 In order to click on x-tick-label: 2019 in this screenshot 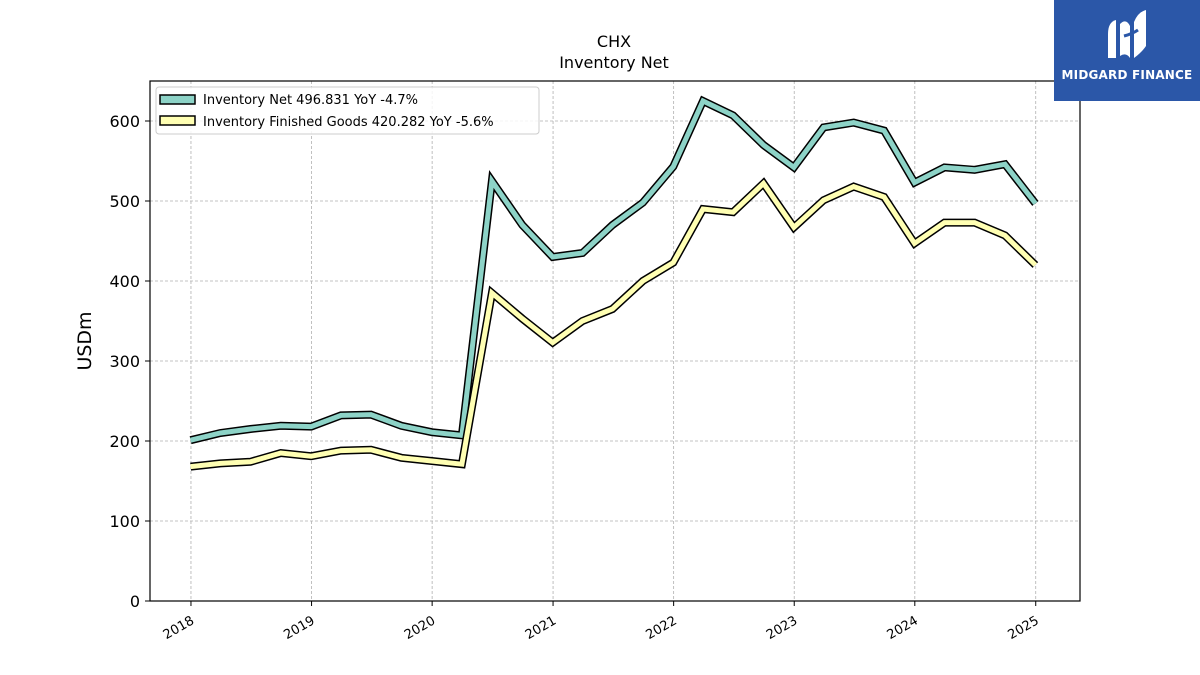, I will do `click(299, 628)`.